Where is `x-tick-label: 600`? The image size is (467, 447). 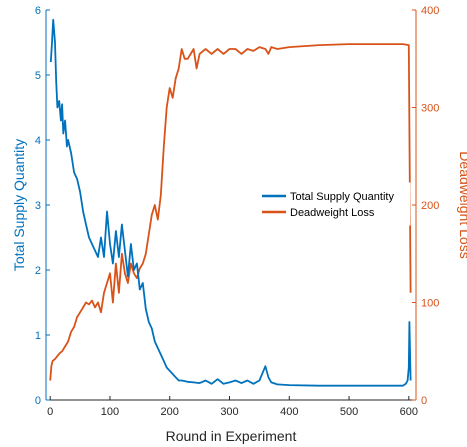
x-tick-label: 600 is located at coordinates (409, 412).